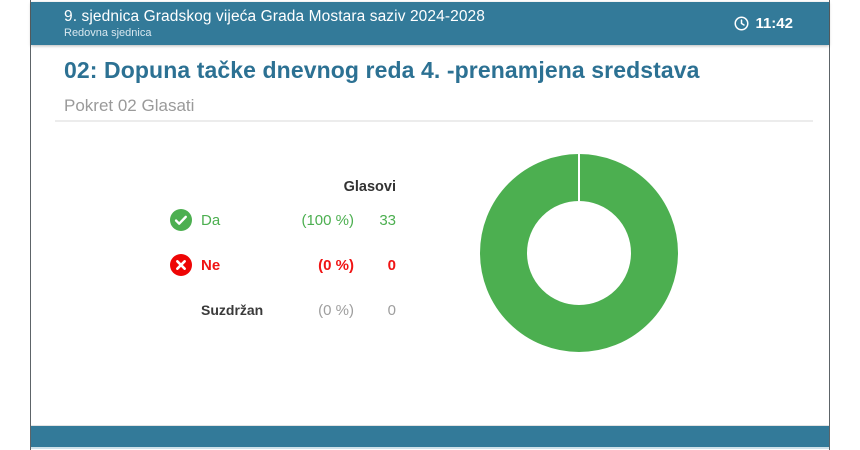 This screenshot has width=860, height=450. I want to click on time-value: 11:42, so click(774, 23).